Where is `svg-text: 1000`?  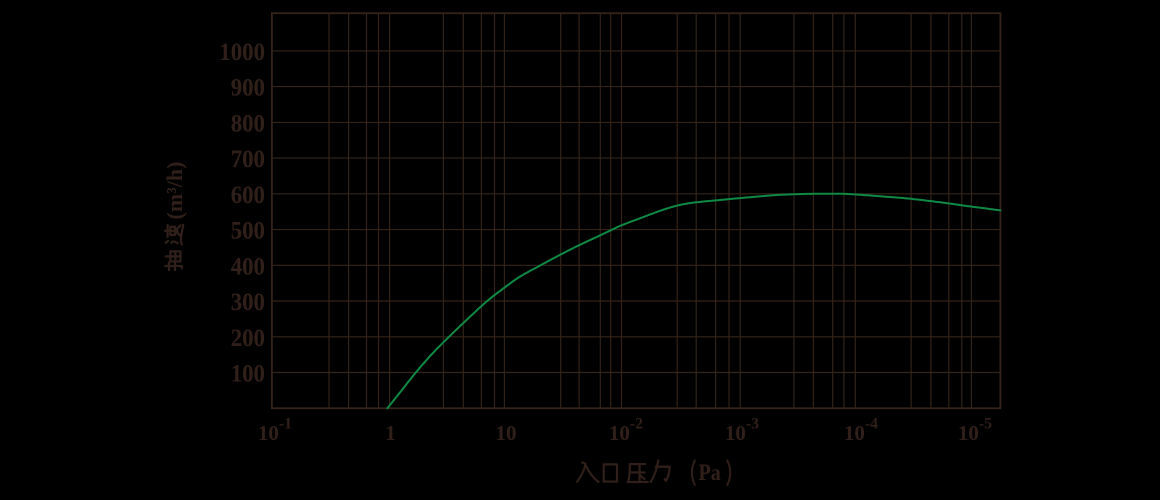
svg-text: 1000 is located at coordinates (242, 52).